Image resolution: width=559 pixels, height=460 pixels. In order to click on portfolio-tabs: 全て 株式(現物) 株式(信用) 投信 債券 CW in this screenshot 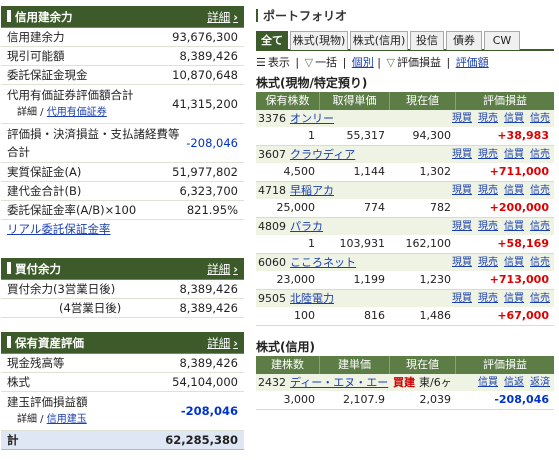, I will do `click(405, 41)`.